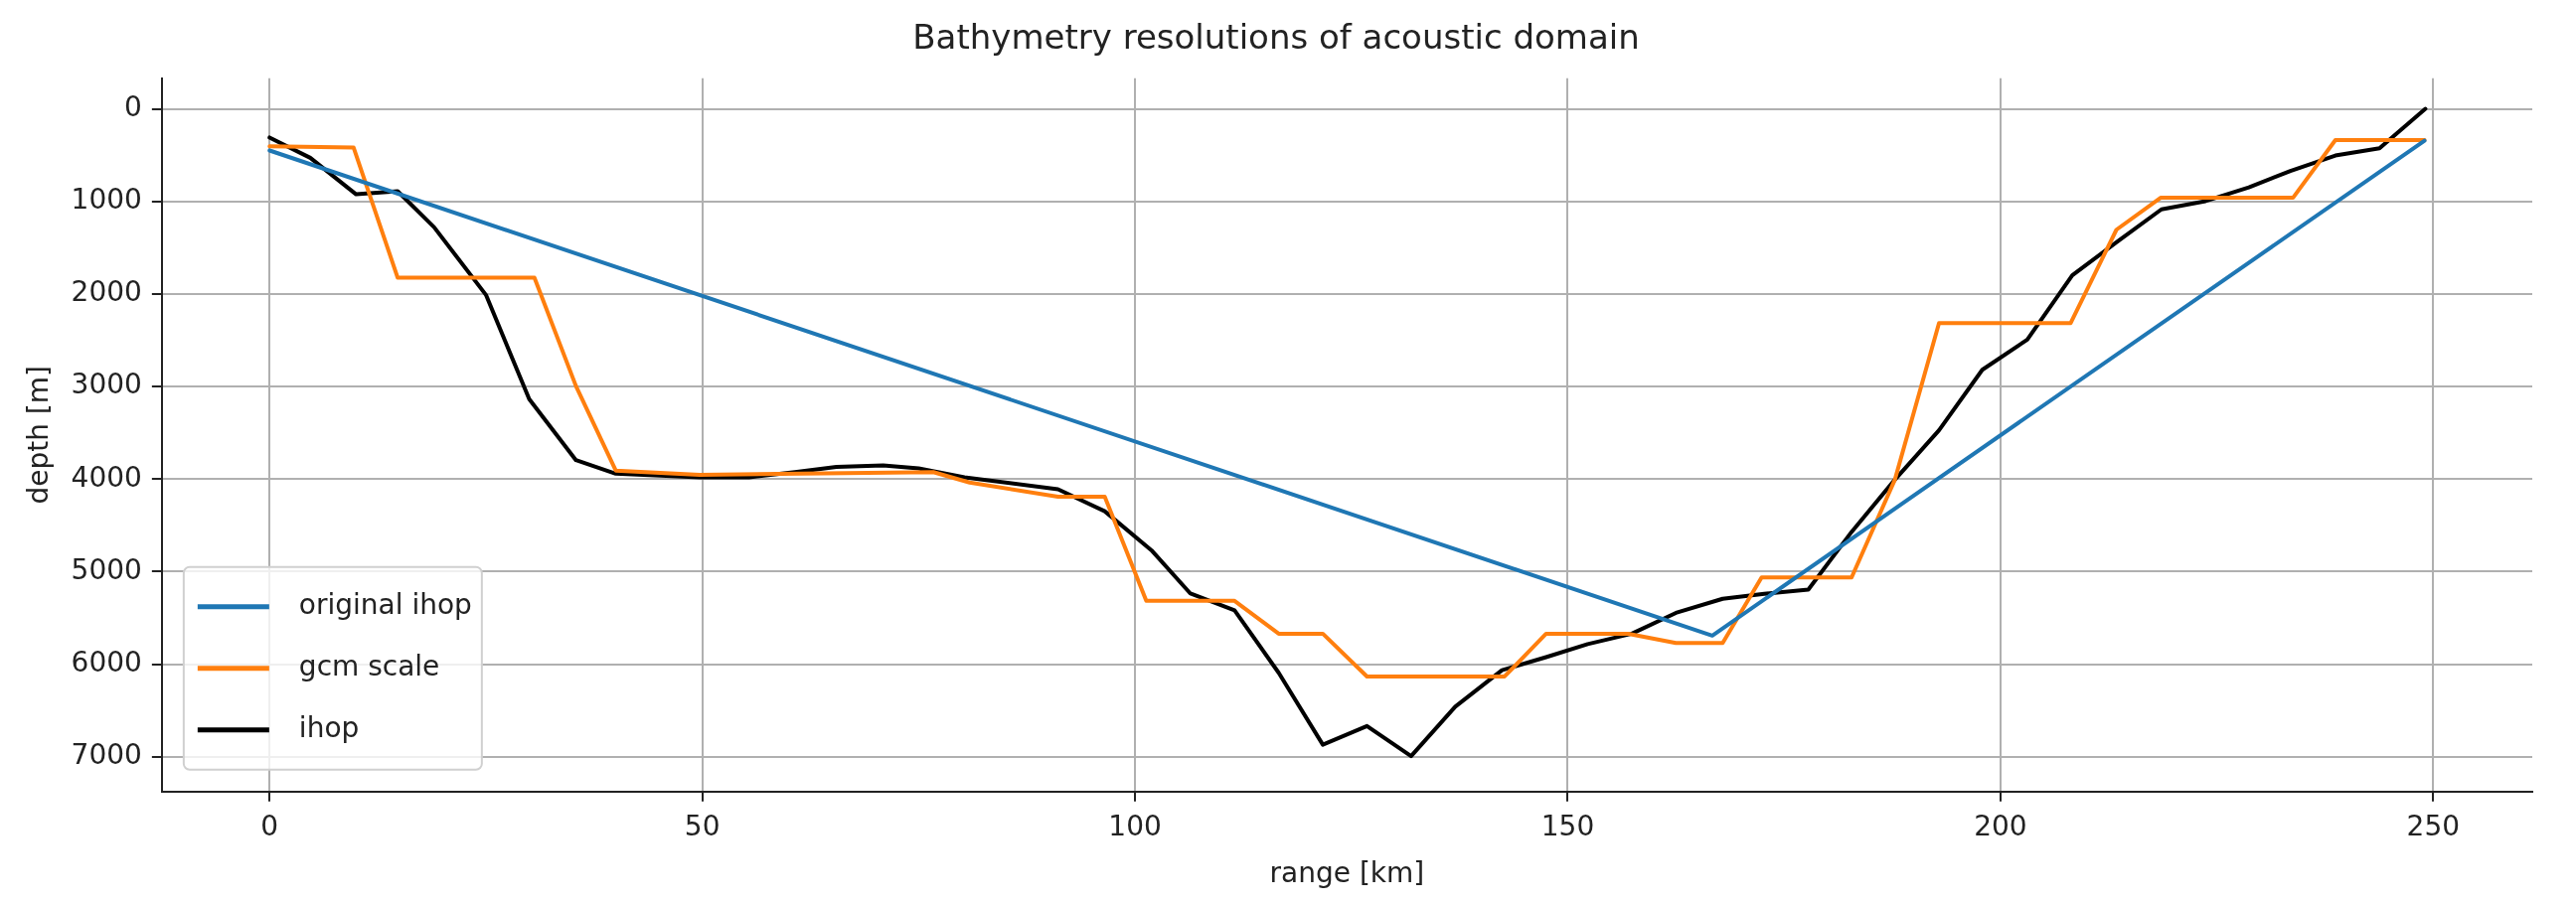  What do you see at coordinates (106, 200) in the screenshot?
I see `y-tick-label: 1000` at bounding box center [106, 200].